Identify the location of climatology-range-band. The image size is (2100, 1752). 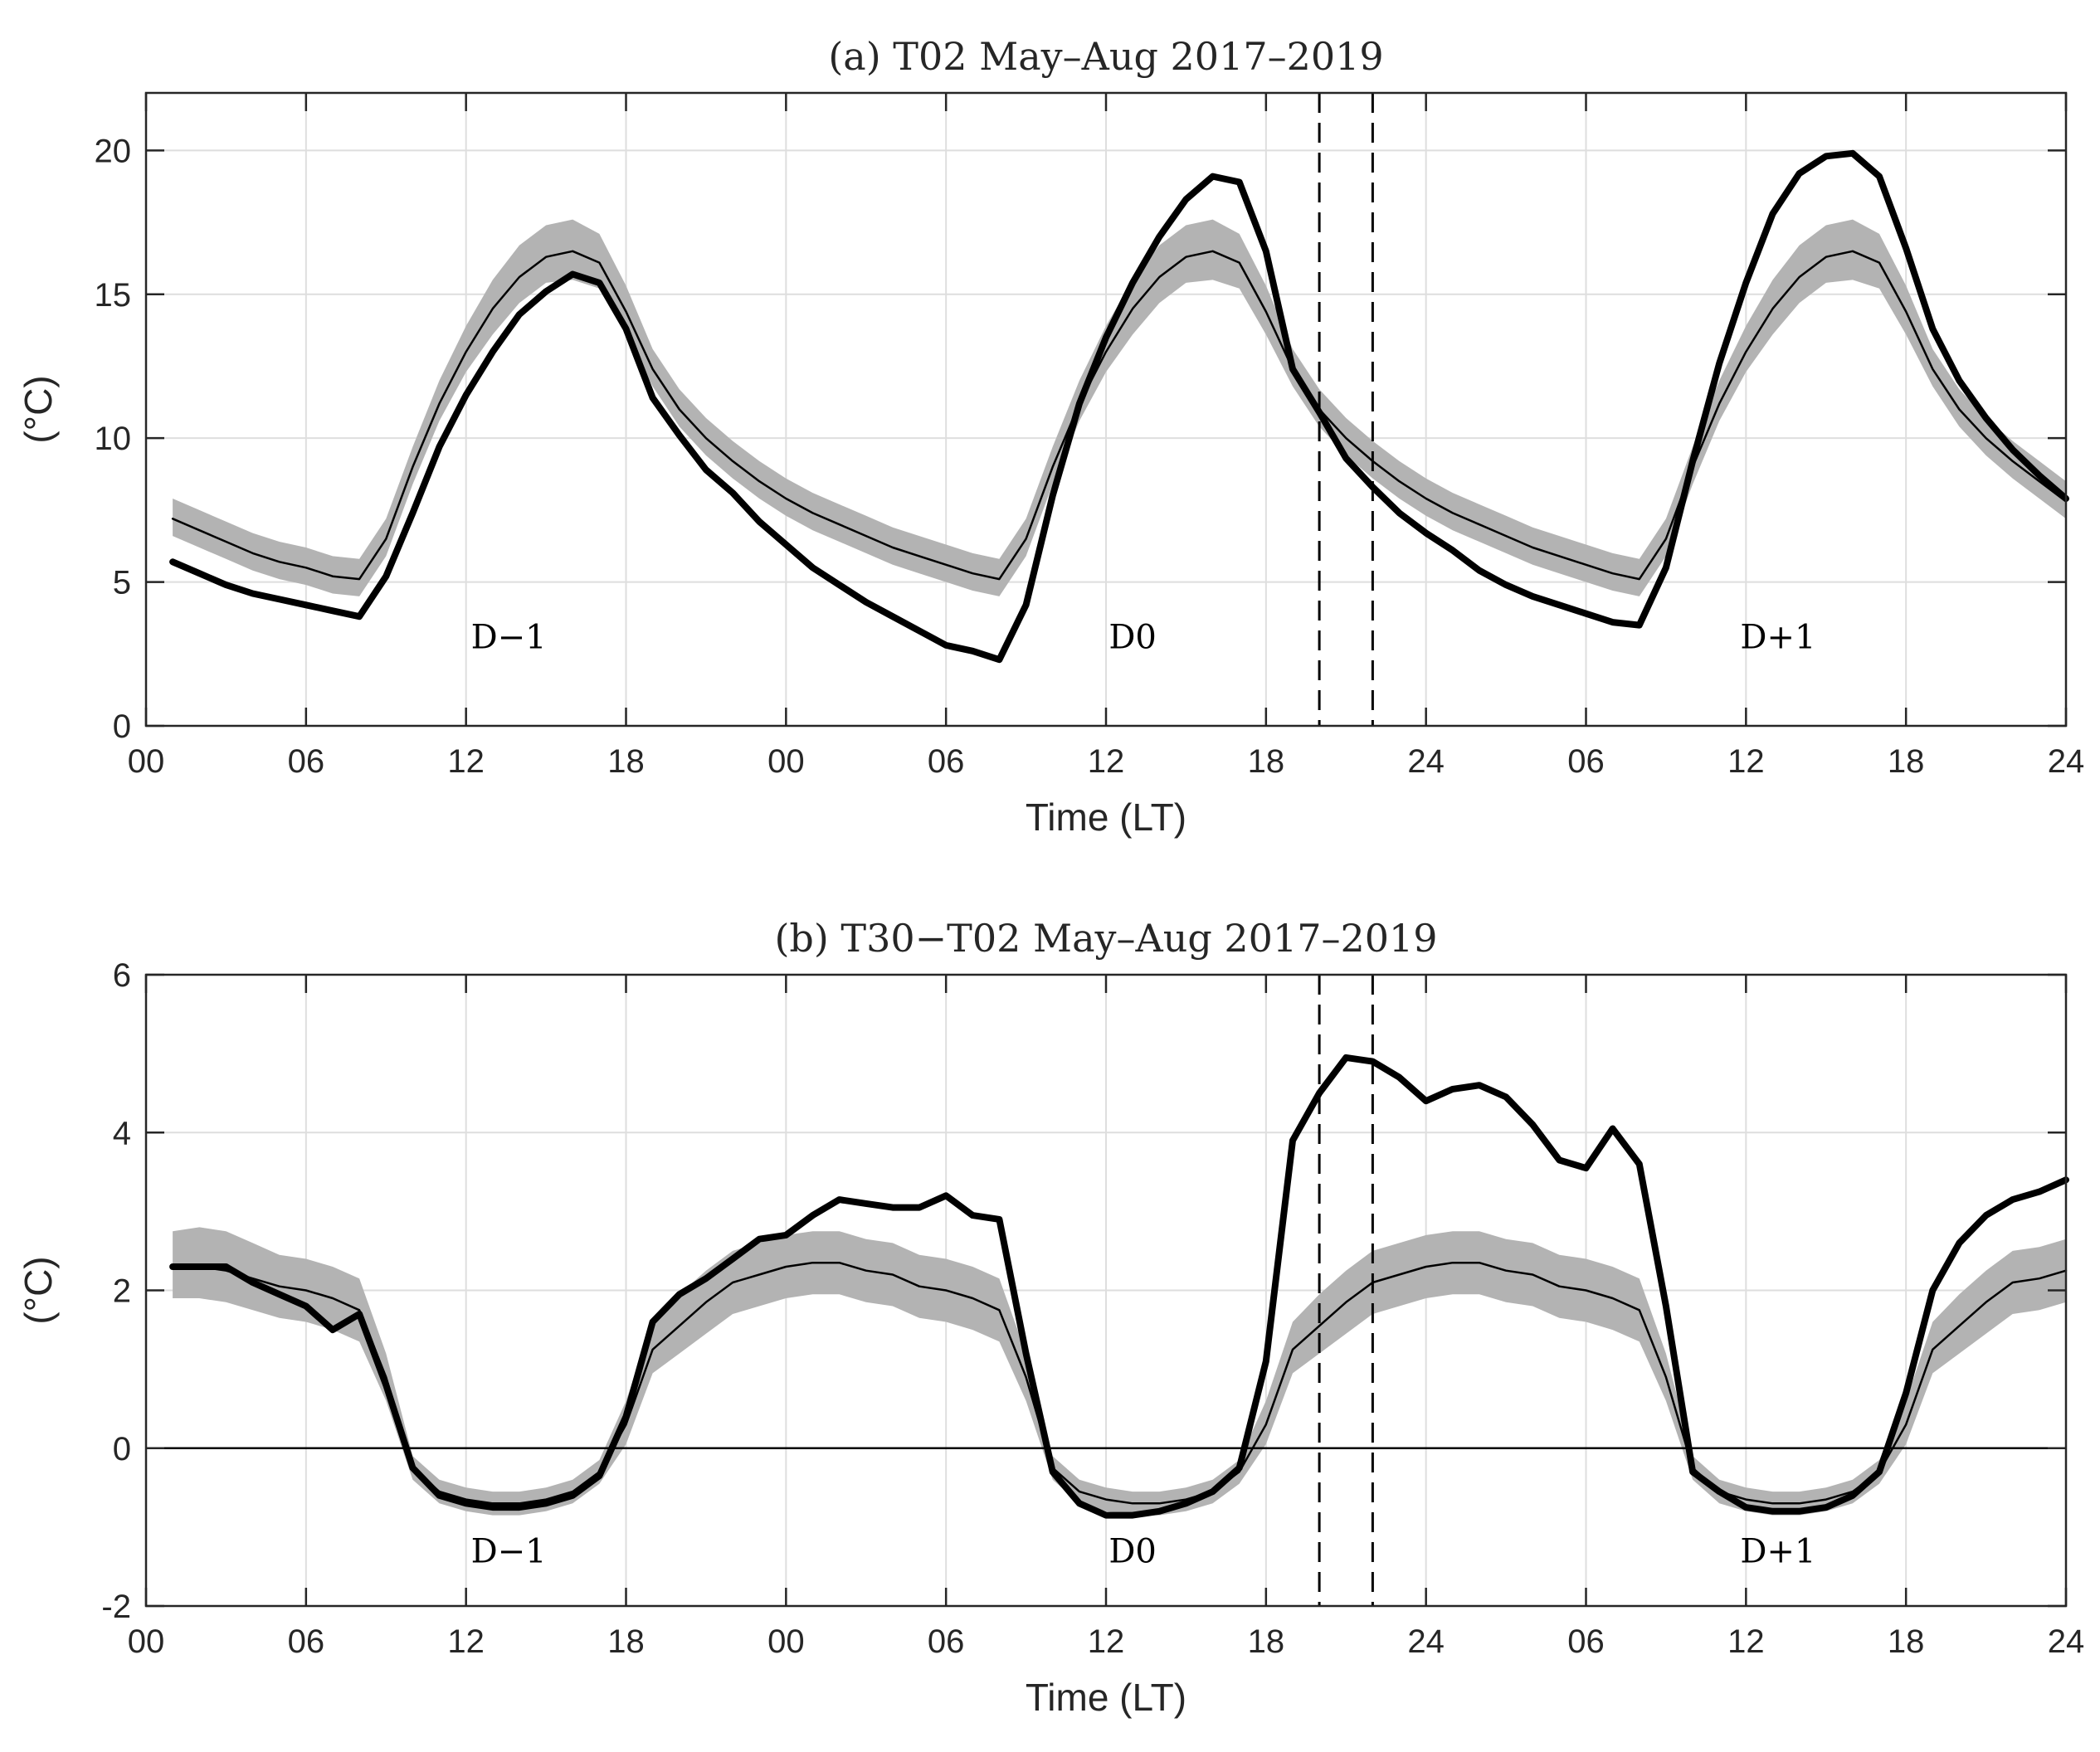
(1119, 1371).